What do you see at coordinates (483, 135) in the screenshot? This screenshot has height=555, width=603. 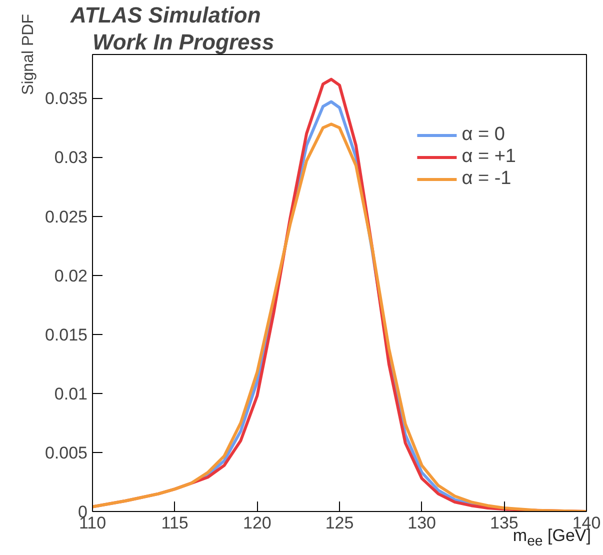 I see `legend-label: α = 0` at bounding box center [483, 135].